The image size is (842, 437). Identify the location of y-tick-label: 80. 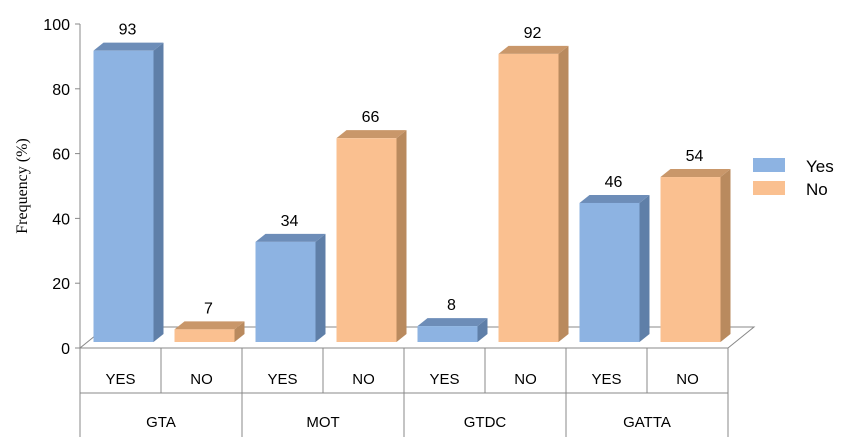
(61, 90).